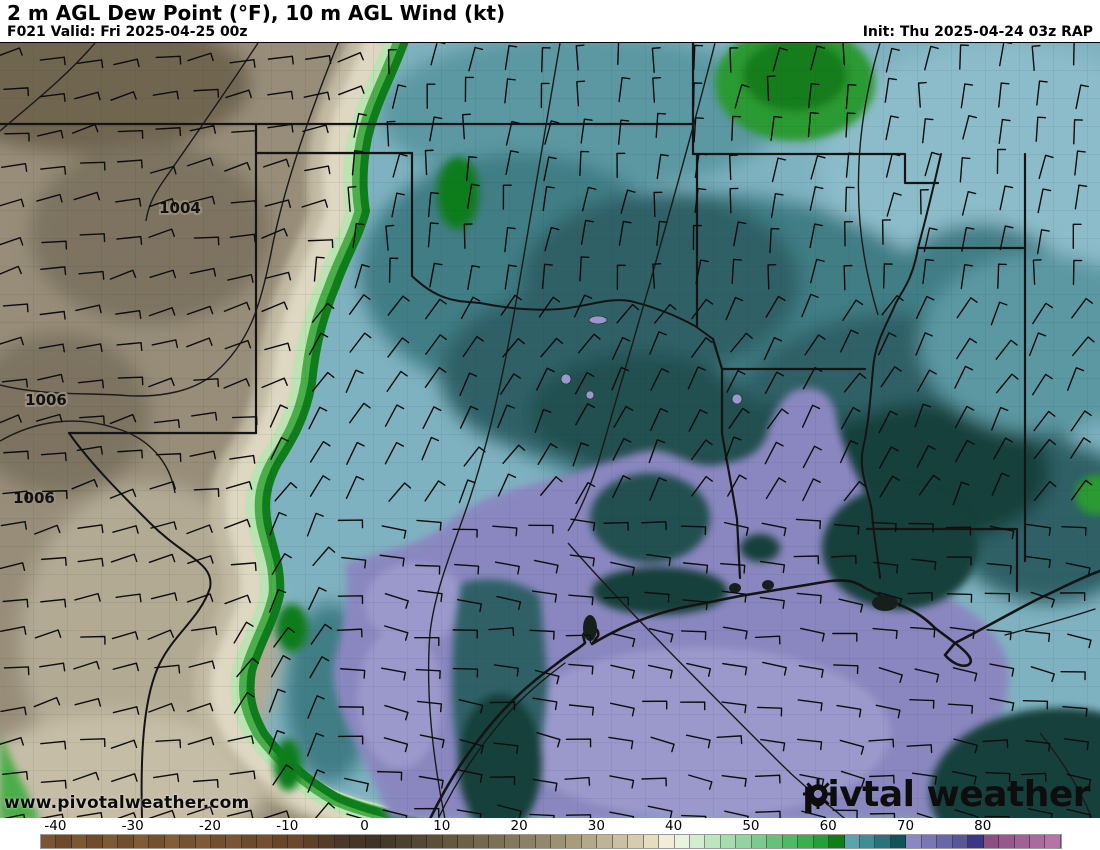 The height and width of the screenshot is (850, 1100). I want to click on colorbar-tick: 50, so click(751, 826).